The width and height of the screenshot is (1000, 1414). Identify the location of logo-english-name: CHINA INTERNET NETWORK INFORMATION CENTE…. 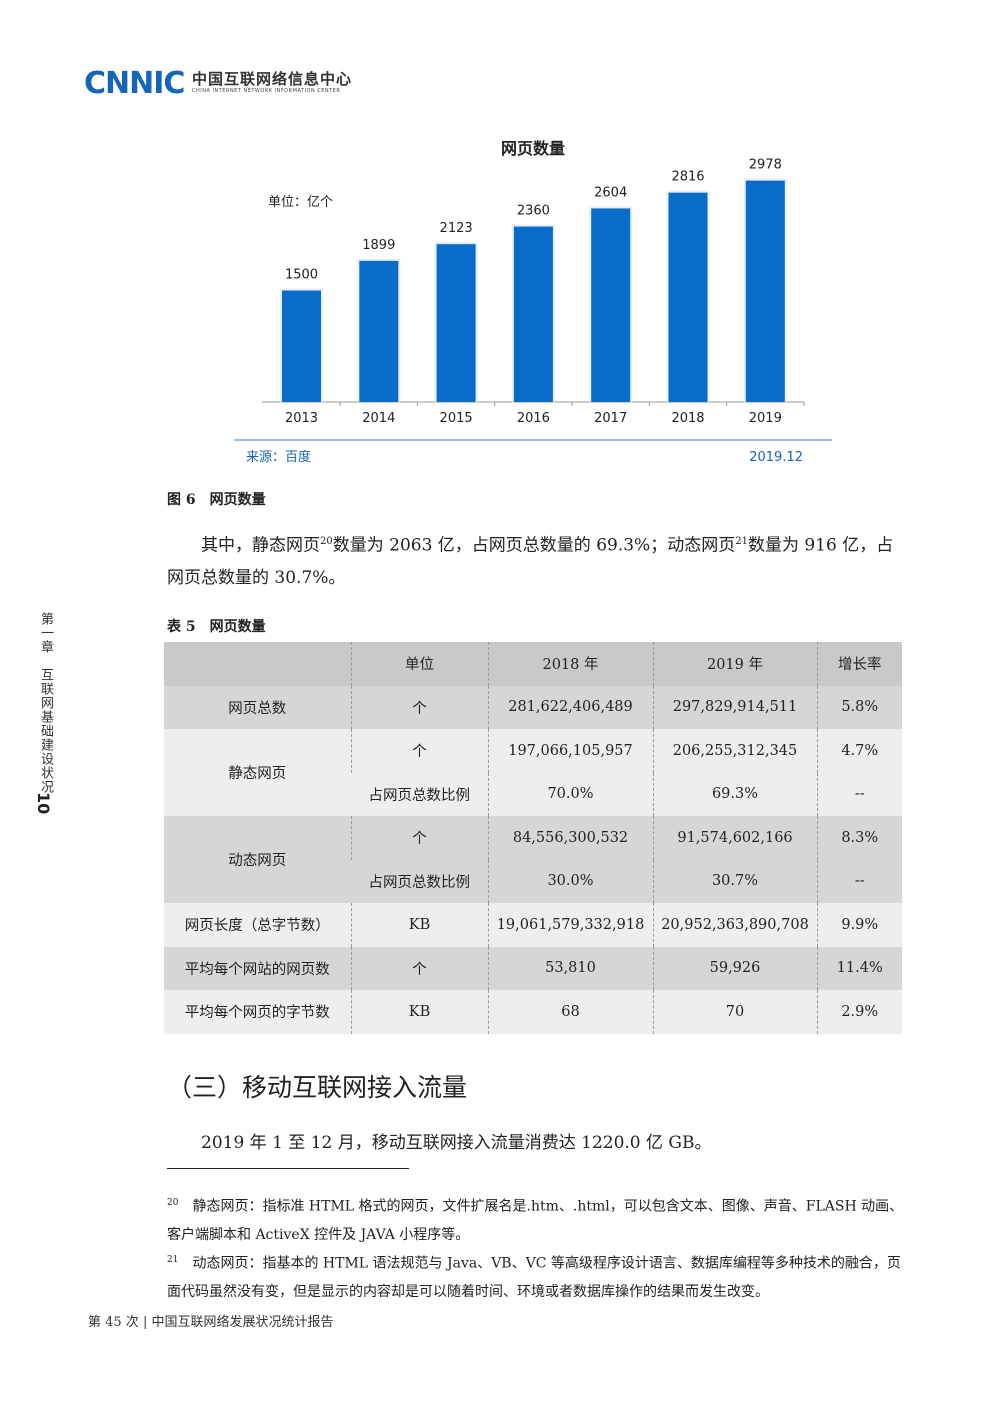
(266, 91).